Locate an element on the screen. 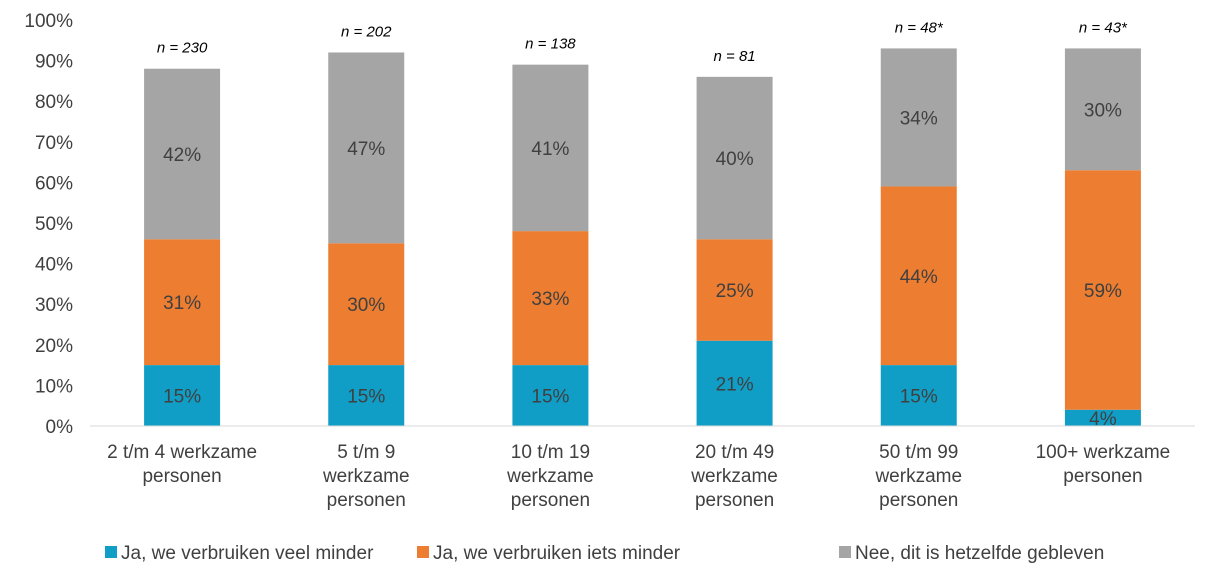 Image resolution: width=1205 pixels, height=571 pixels. legend-item: Ja, we verbruiken iets minder is located at coordinates (549, 553).